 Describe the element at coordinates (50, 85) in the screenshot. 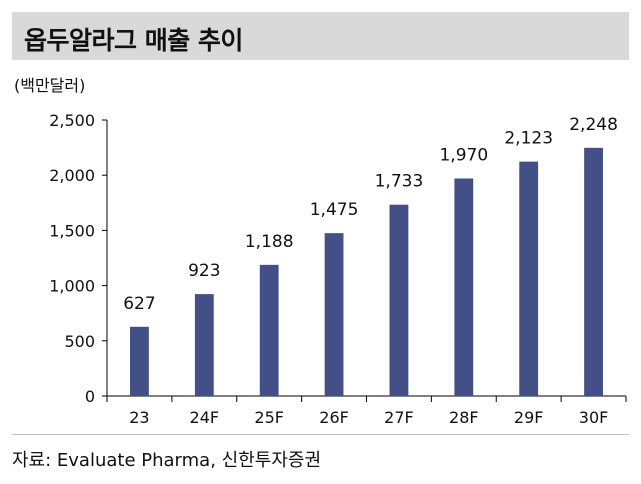

I see `unit-label: (백만달러)` at that location.